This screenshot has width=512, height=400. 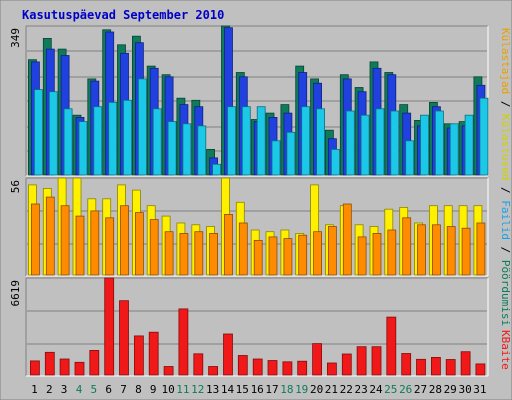 I want to click on max-label-hits: 349, so click(x=15, y=38).